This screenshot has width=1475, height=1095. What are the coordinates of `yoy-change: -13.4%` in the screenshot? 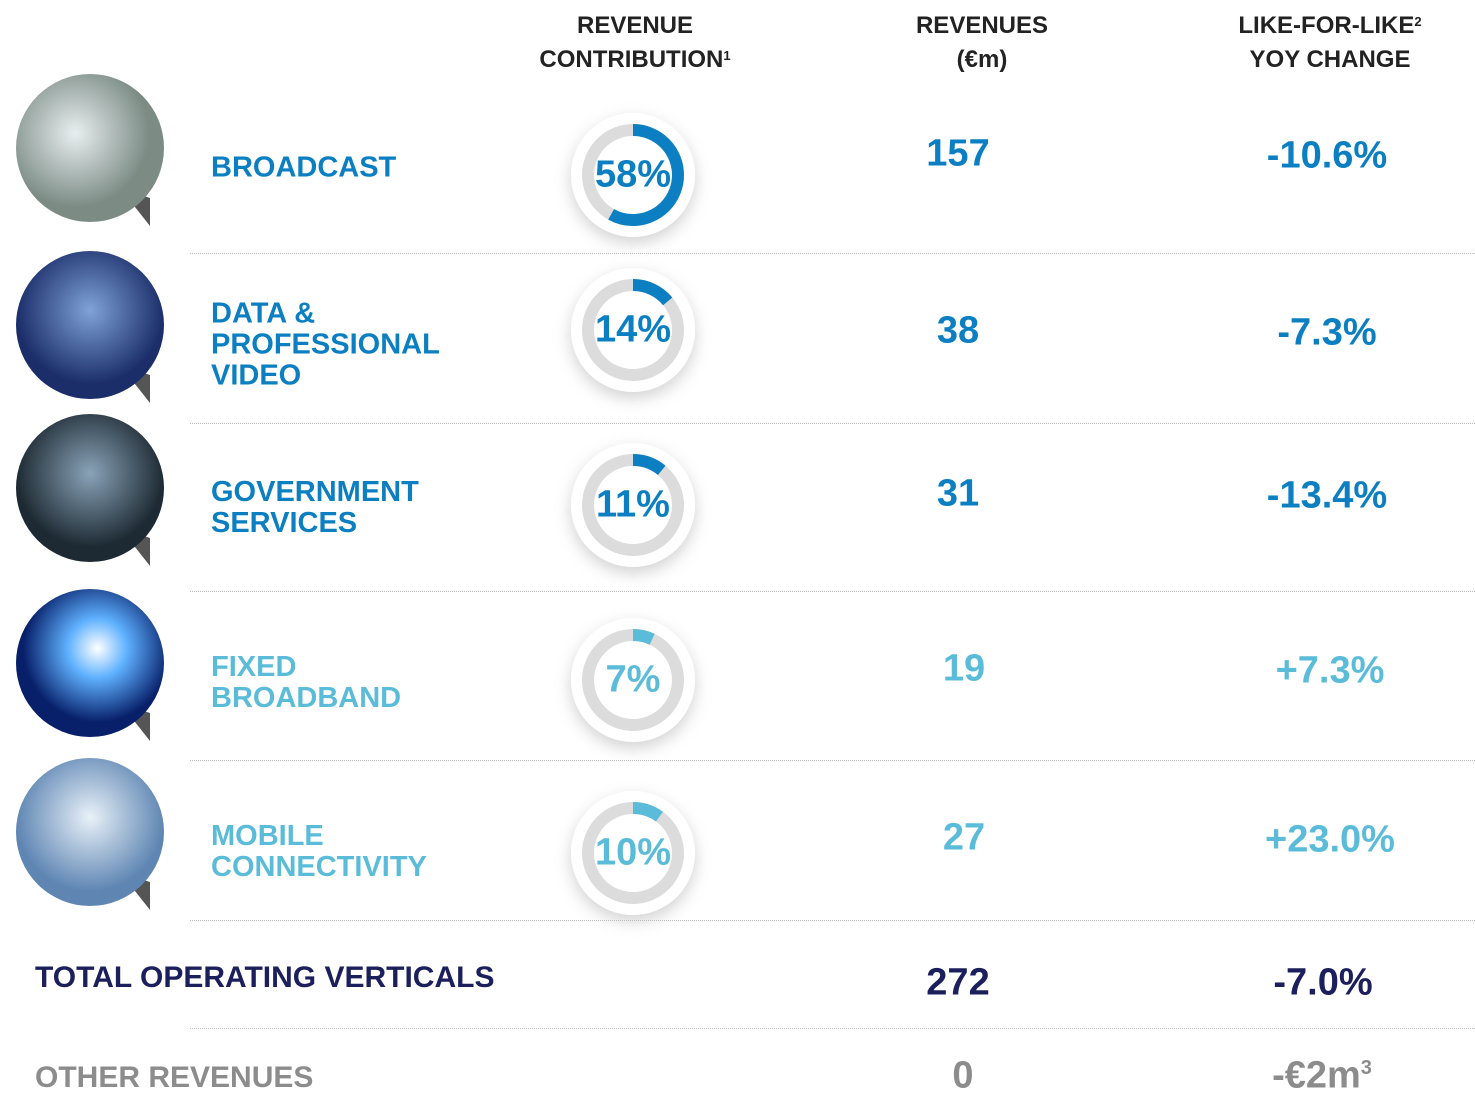 It's located at (1327, 495).